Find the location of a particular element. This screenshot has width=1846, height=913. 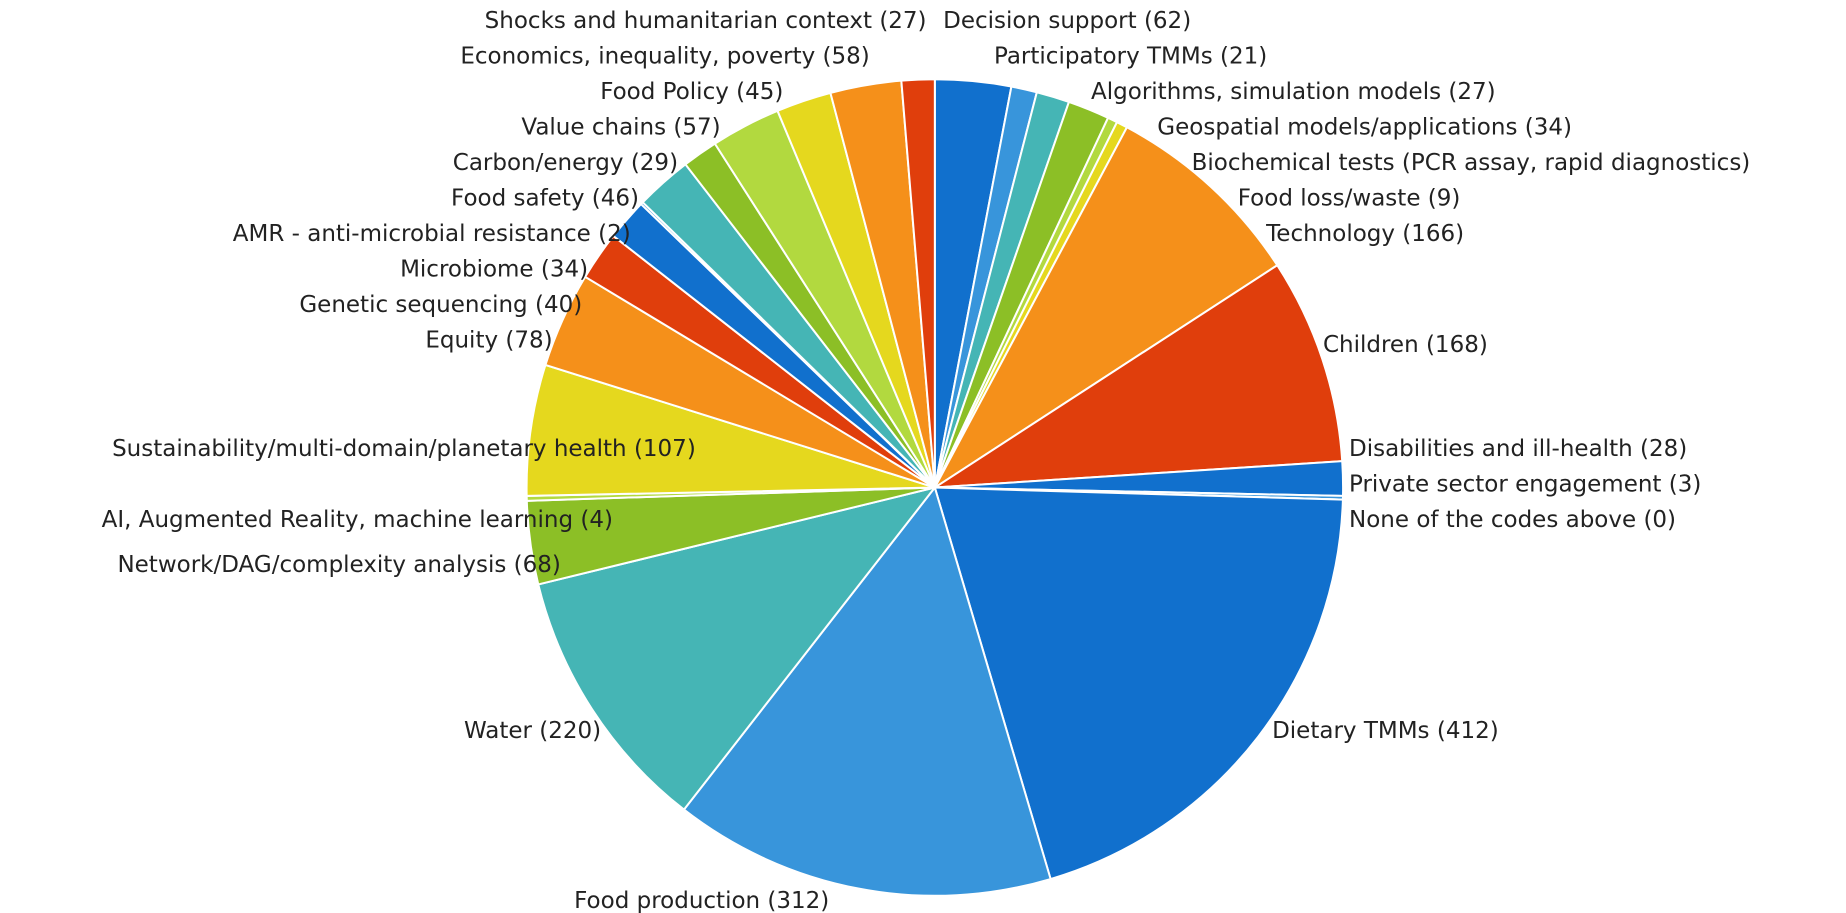

slice-label: Microbiome (34) is located at coordinates (494, 269).